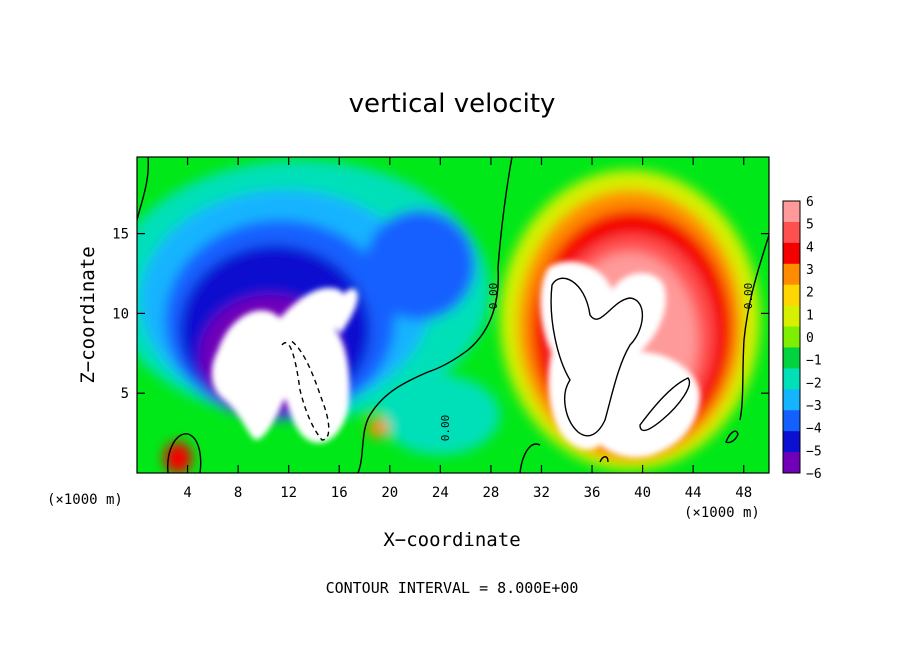  I want to click on contour-labels: 0.00 0.00 0.00, so click(597, 362).